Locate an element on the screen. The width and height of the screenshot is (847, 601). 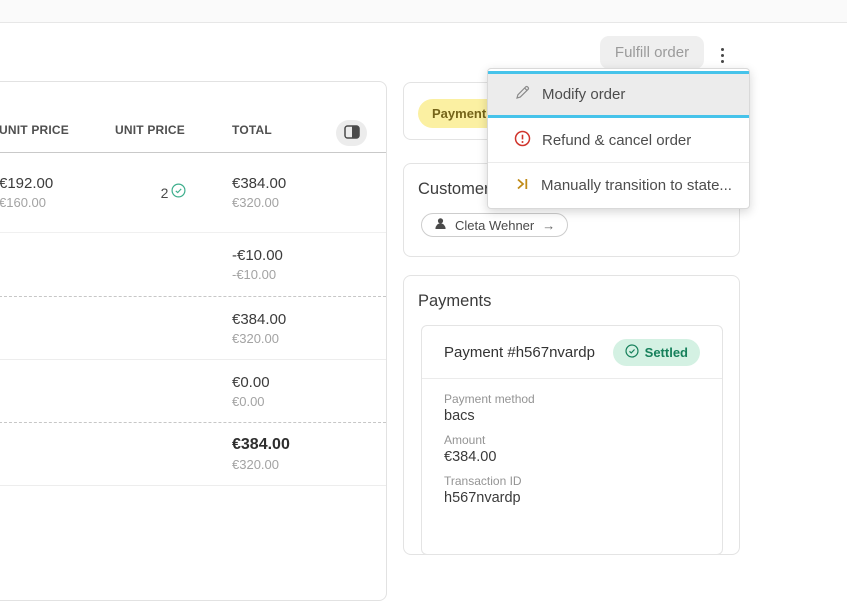
menu-item-modify-order: Modify order is located at coordinates (618, 94).